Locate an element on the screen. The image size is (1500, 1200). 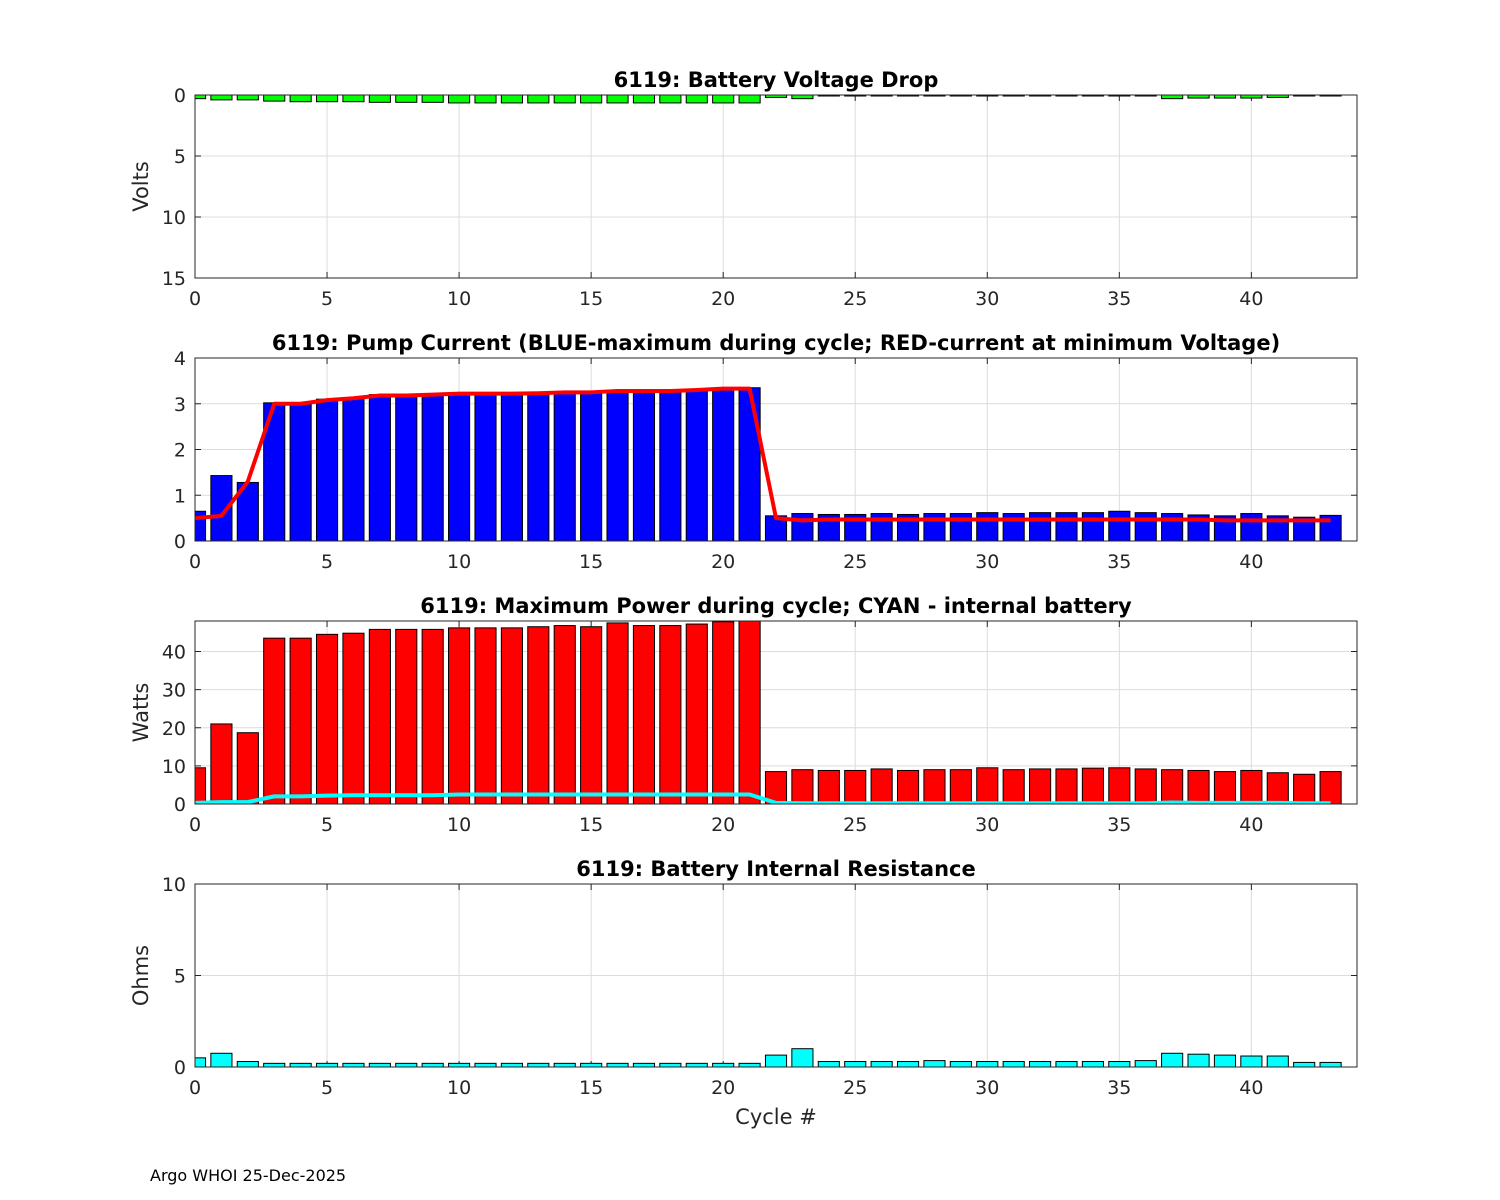
x-tick-label: 5 is located at coordinates (327, 562).